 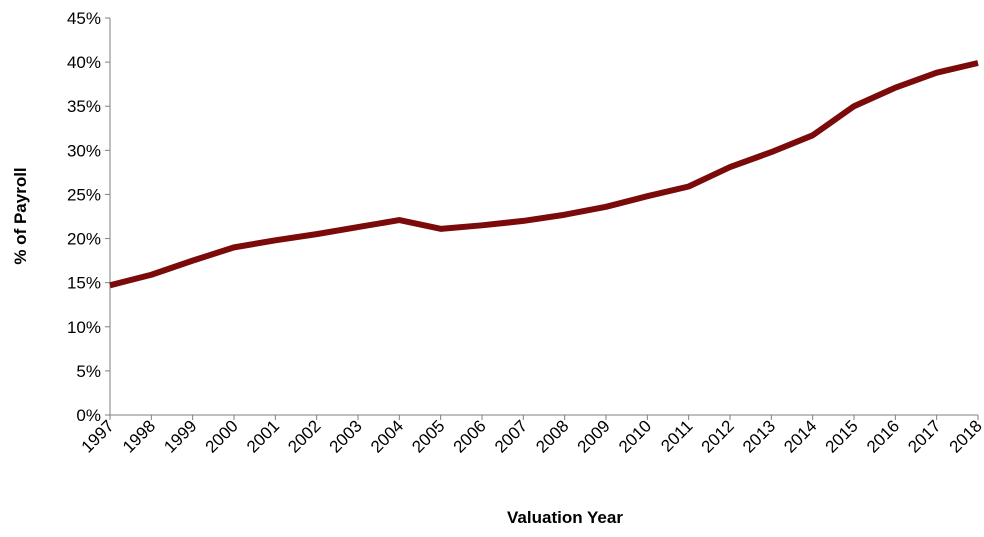 I want to click on x-tick-label: 2012, so click(x=718, y=436).